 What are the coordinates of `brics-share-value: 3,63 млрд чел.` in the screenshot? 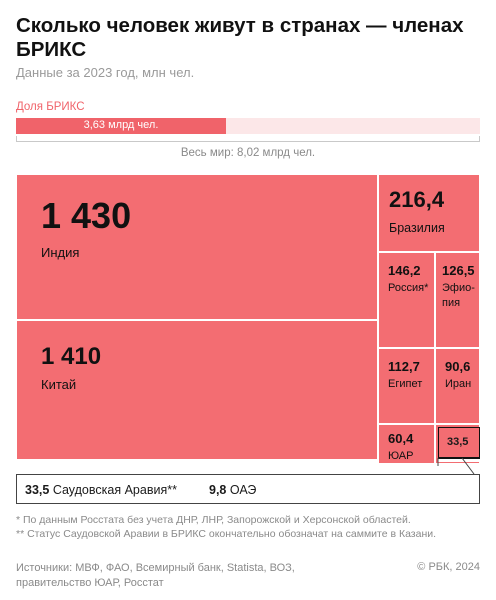 It's located at (121, 125).